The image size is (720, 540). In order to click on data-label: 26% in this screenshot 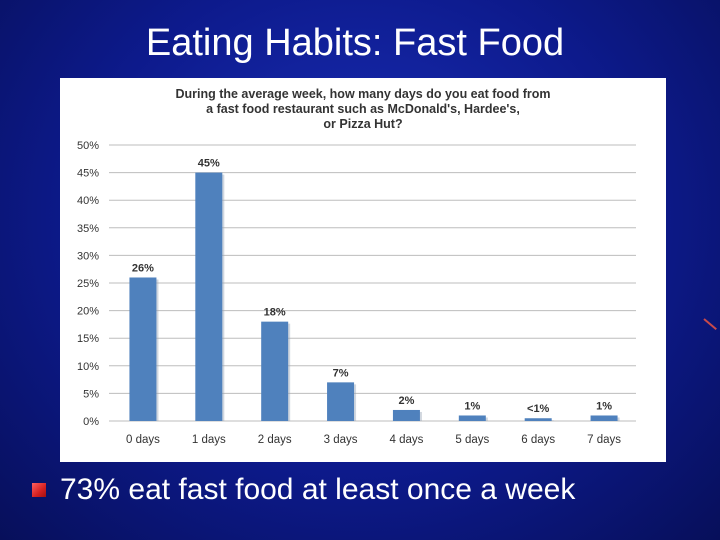, I will do `click(143, 268)`.